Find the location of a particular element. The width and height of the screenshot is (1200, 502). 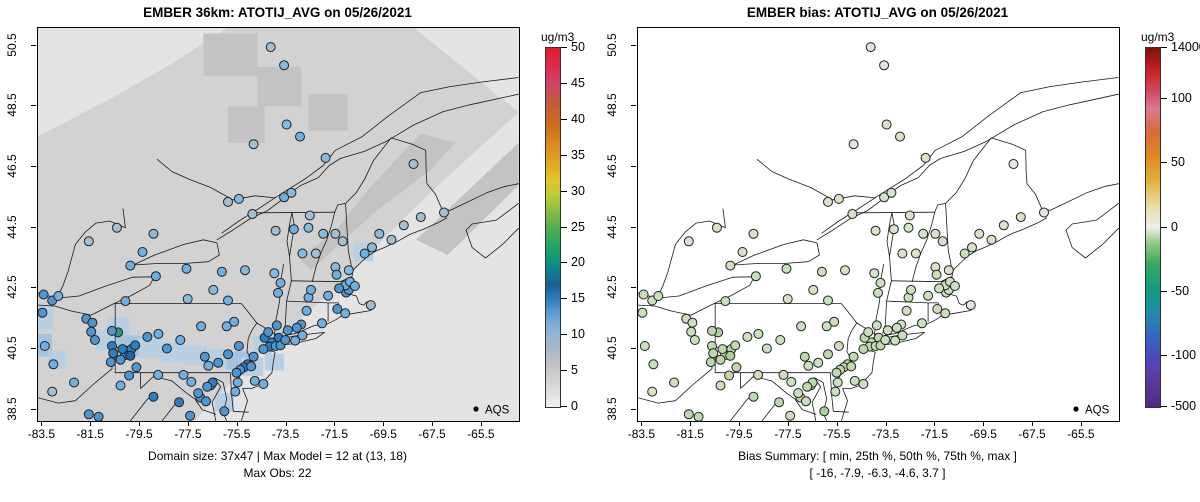

x-tick-label: -69.5 is located at coordinates (383, 434).